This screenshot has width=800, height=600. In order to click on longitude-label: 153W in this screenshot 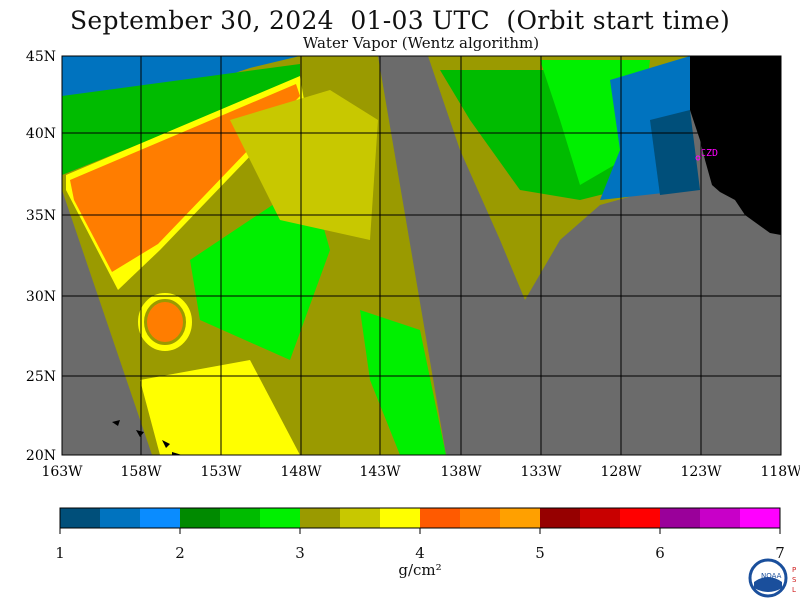, I will do `click(221, 472)`.